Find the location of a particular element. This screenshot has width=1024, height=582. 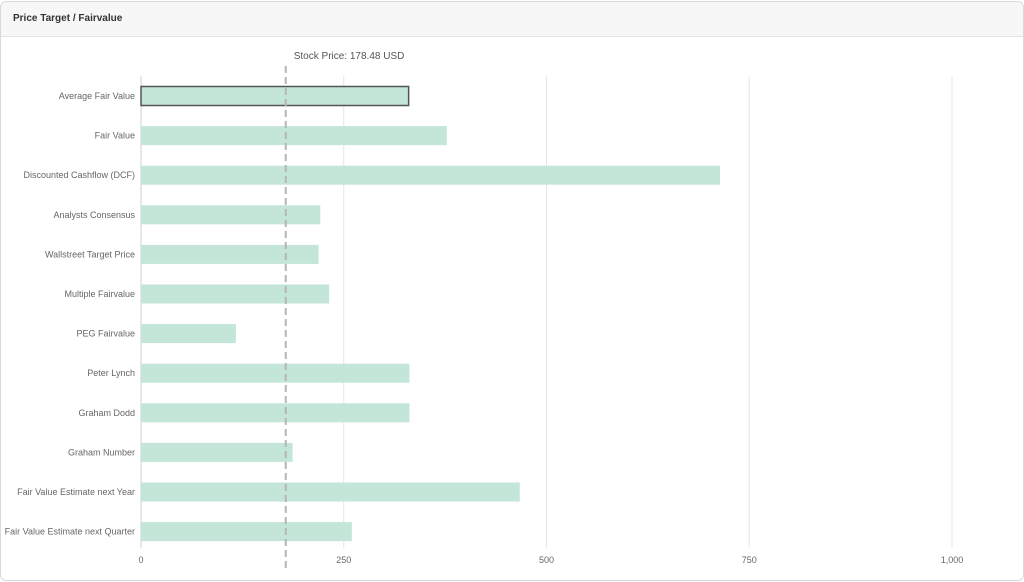

category-label: Wallstreet Target Price is located at coordinates (90, 254).